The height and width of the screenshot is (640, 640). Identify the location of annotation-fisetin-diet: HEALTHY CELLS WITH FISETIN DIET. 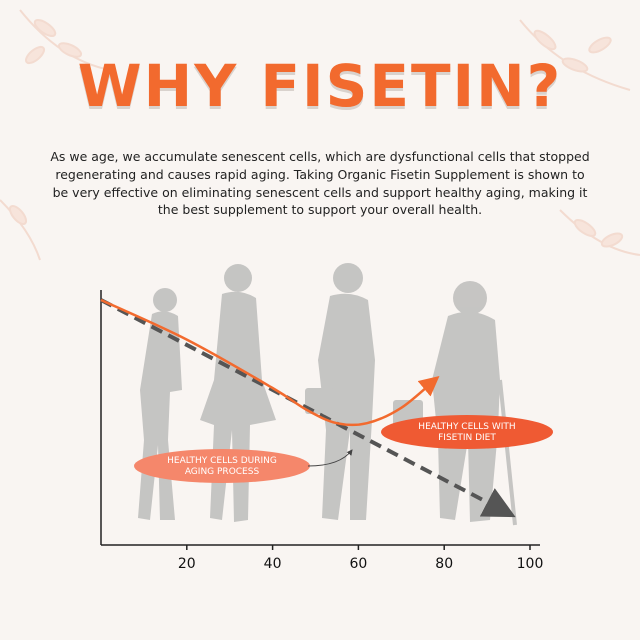
(467, 432).